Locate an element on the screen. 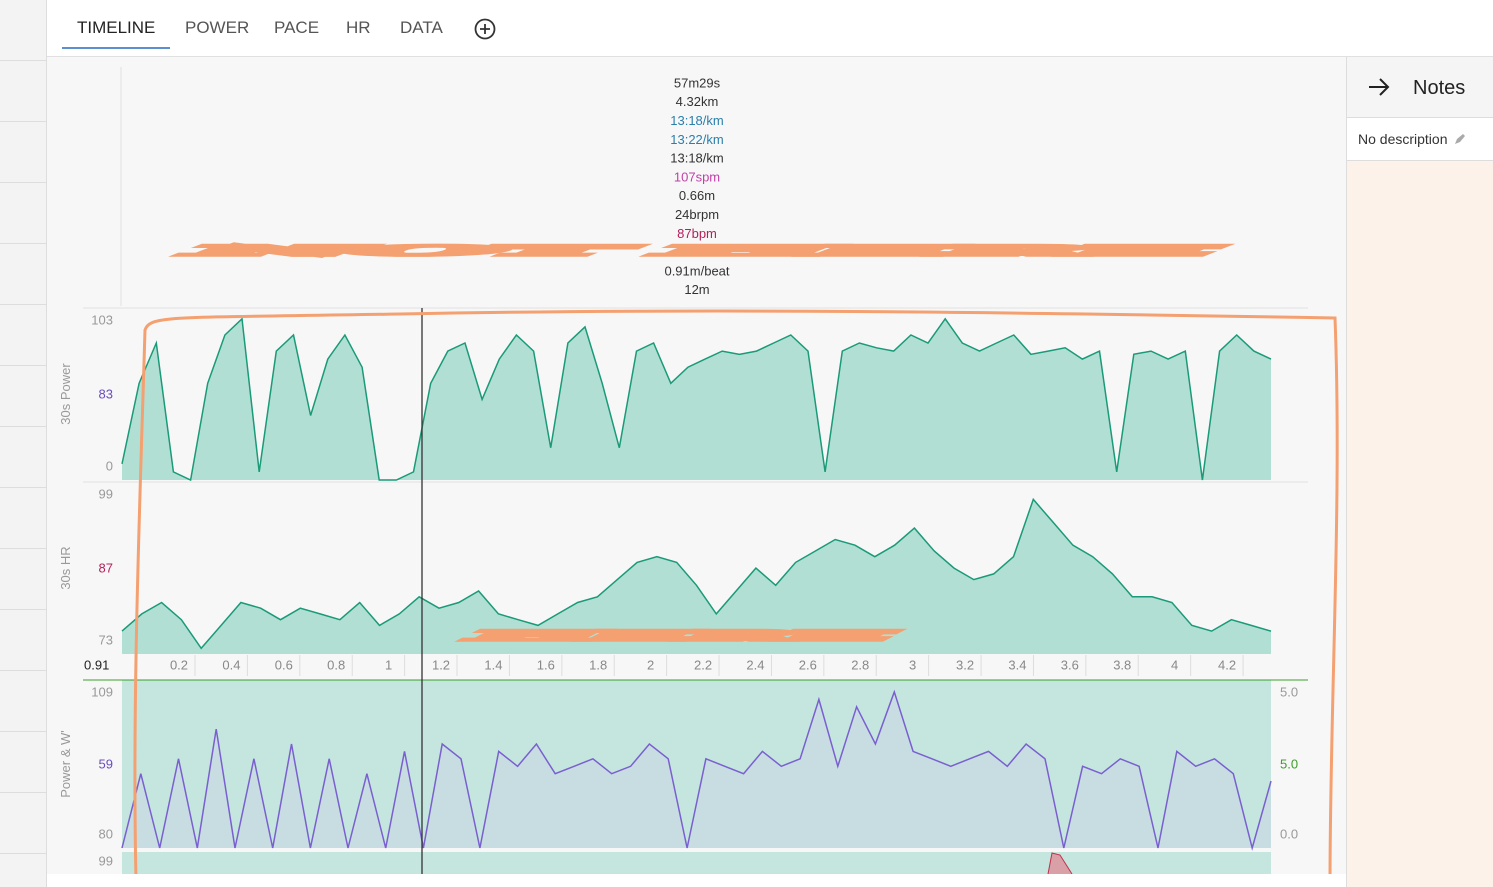  x-axis-band is located at coordinates (695, 665).